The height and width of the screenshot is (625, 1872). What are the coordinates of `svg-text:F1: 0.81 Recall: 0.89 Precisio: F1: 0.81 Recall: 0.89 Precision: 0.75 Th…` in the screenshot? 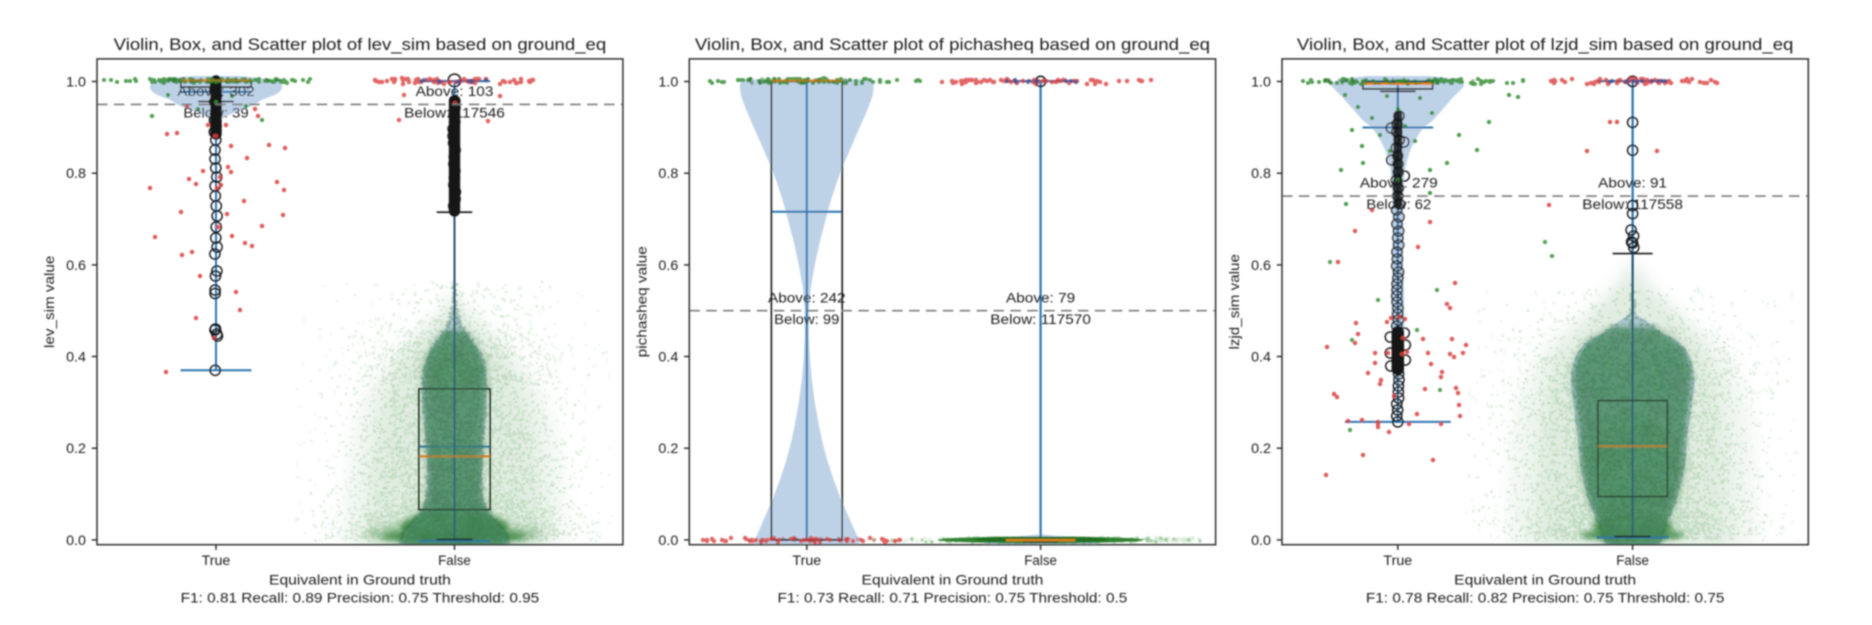 It's located at (360, 597).